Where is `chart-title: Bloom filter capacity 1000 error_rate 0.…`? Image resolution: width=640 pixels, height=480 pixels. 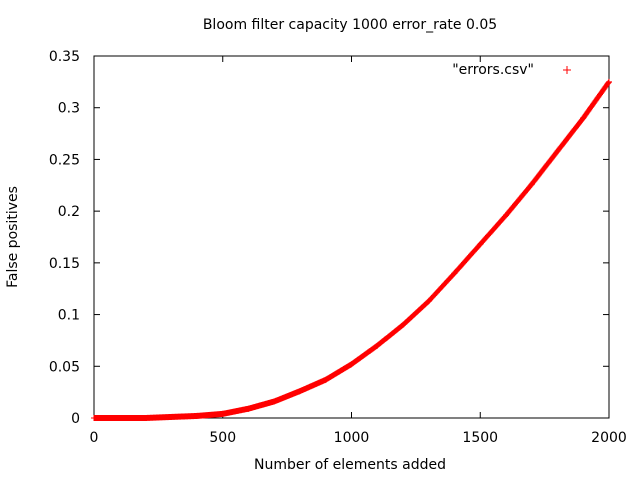
chart-title: Bloom filter capacity 1000 error_rate 0.… is located at coordinates (350, 25).